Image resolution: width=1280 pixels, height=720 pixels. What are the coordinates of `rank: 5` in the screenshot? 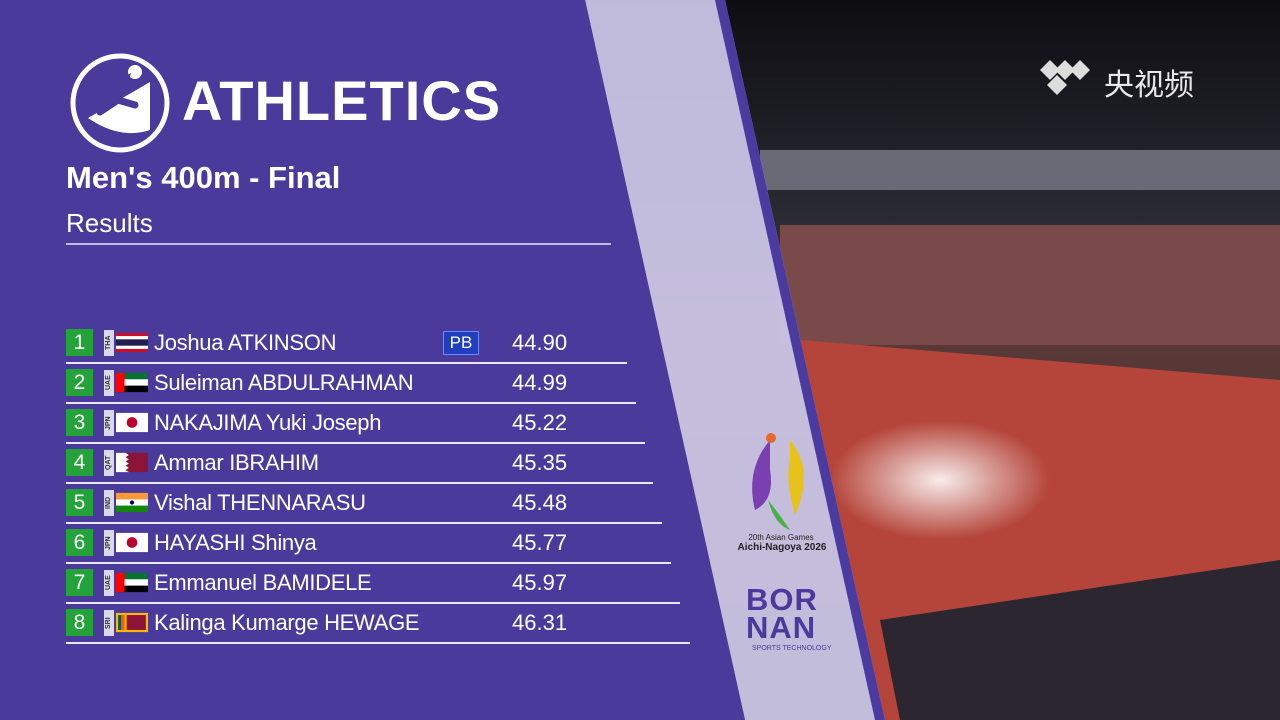 It's located at (79, 502).